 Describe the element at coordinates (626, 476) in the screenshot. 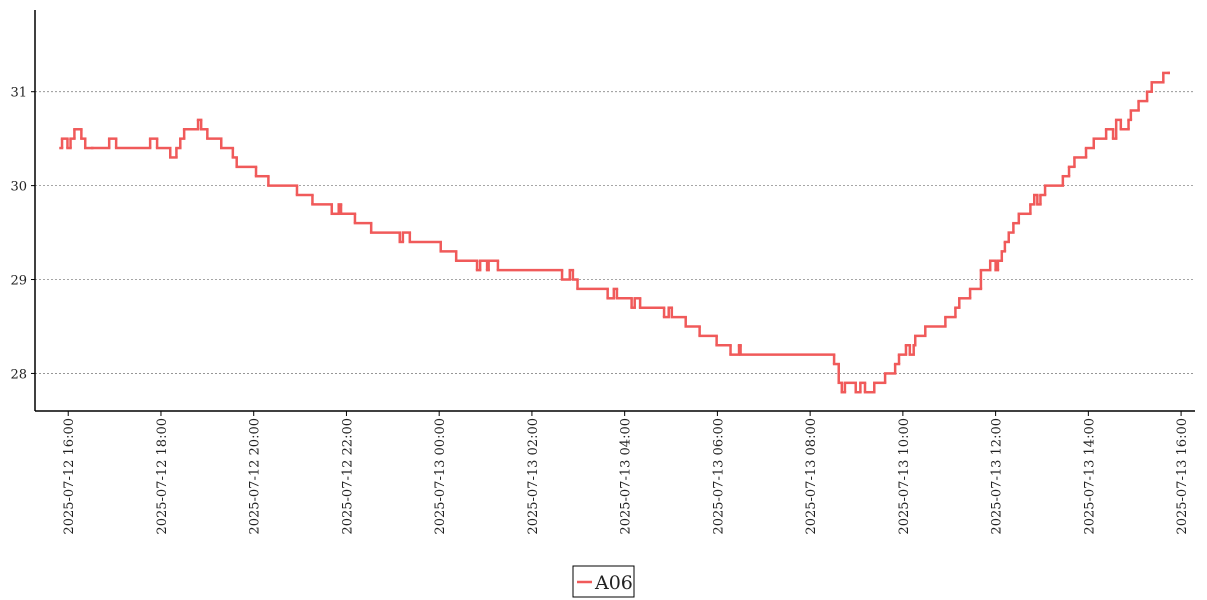

I see `x-tick-label: 2025-07-13 04:00` at that location.